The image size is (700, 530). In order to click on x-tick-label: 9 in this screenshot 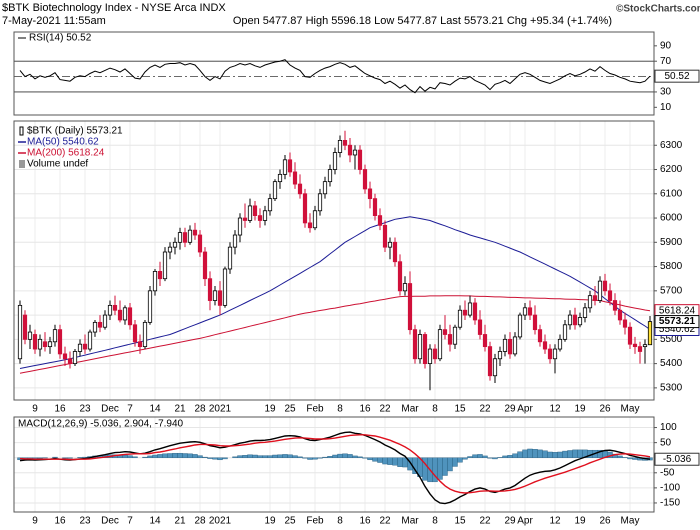, I will do `click(35, 409)`.